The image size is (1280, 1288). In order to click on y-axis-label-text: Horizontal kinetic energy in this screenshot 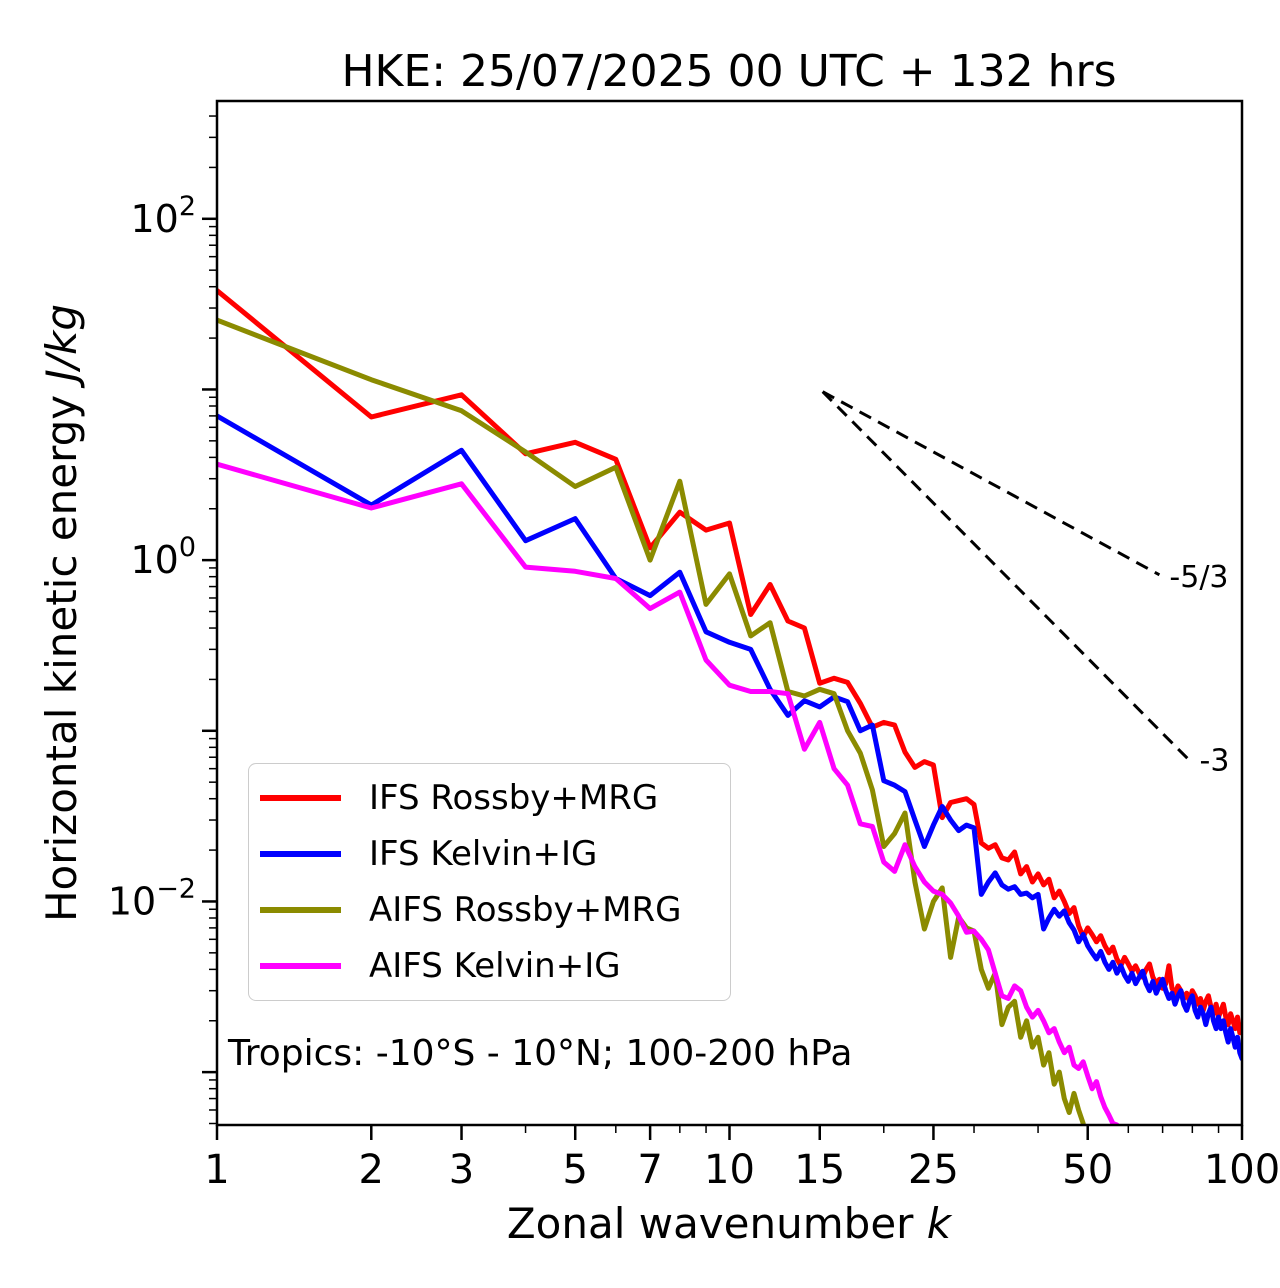, I will do `click(61, 652)`.